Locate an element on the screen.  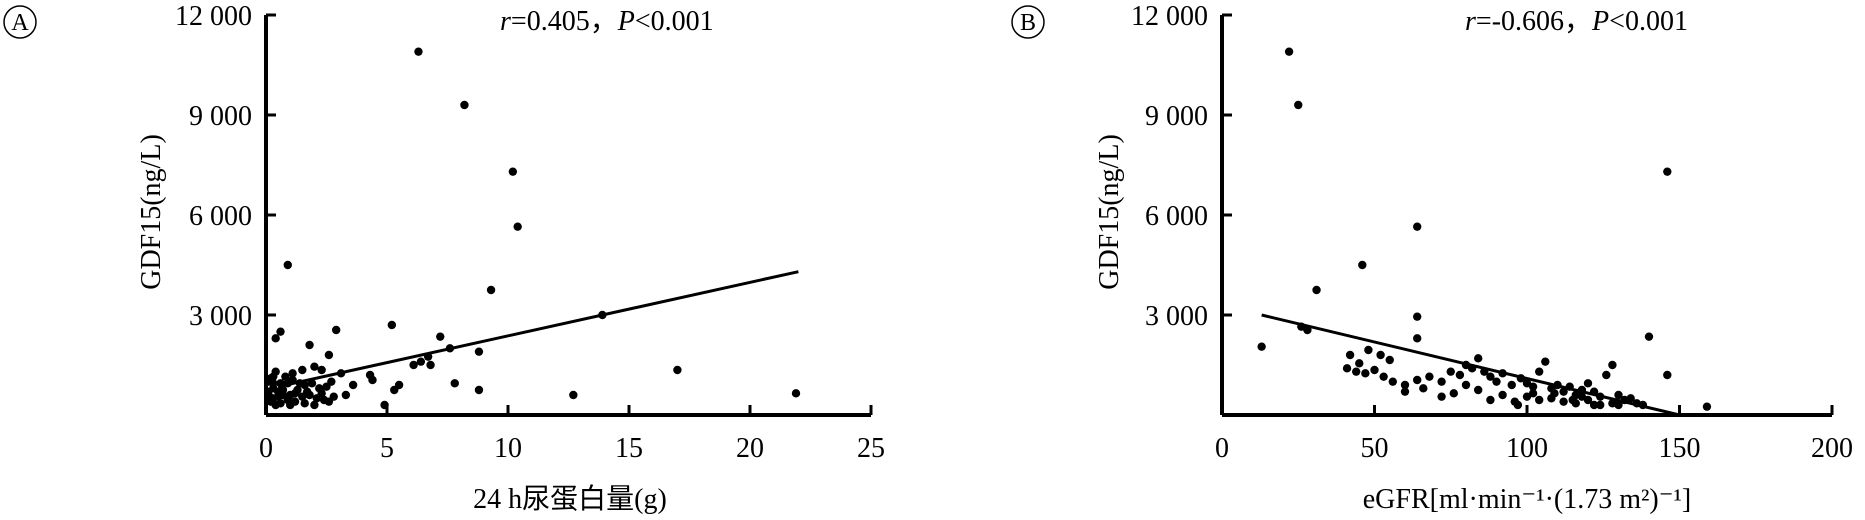
panel-letter: A is located at coordinates (20, 23).